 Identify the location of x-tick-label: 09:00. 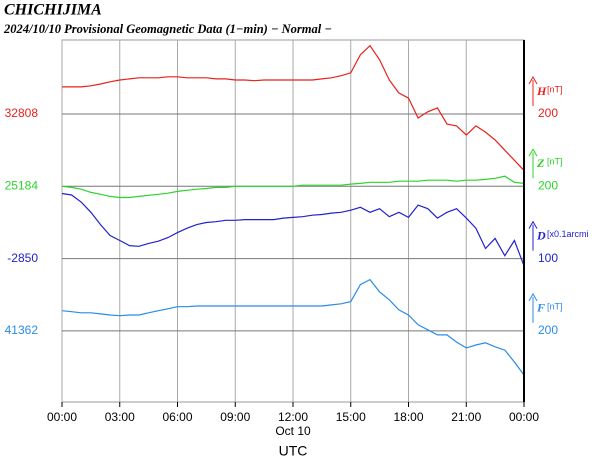
(235, 417).